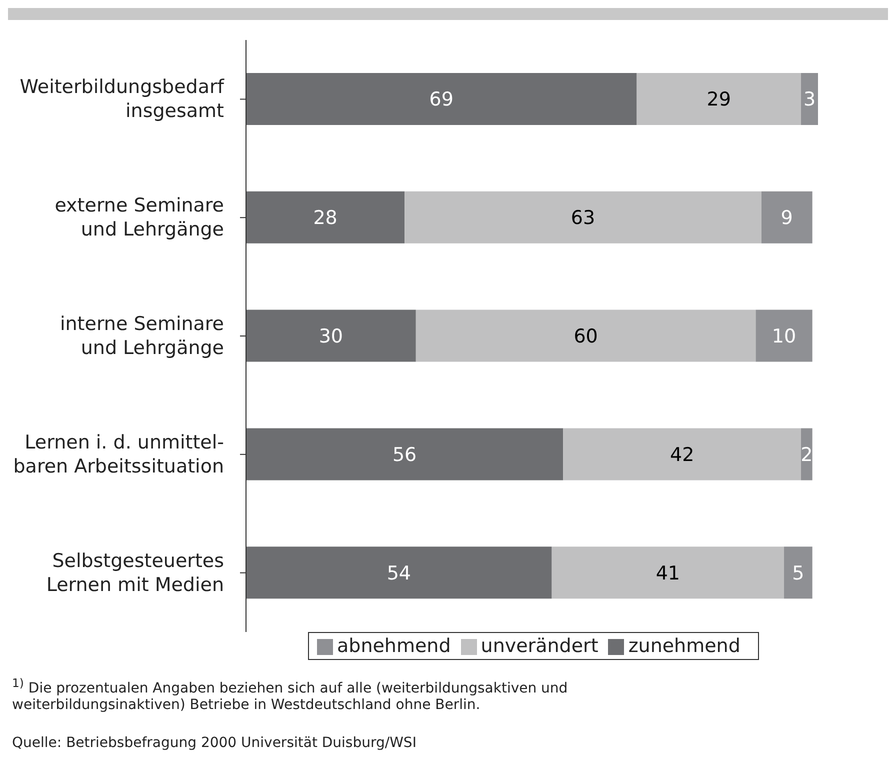 The height and width of the screenshot is (773, 896). I want to click on y-tick-label: Weiterbildungsbedarf insgesamt, so click(123, 99).